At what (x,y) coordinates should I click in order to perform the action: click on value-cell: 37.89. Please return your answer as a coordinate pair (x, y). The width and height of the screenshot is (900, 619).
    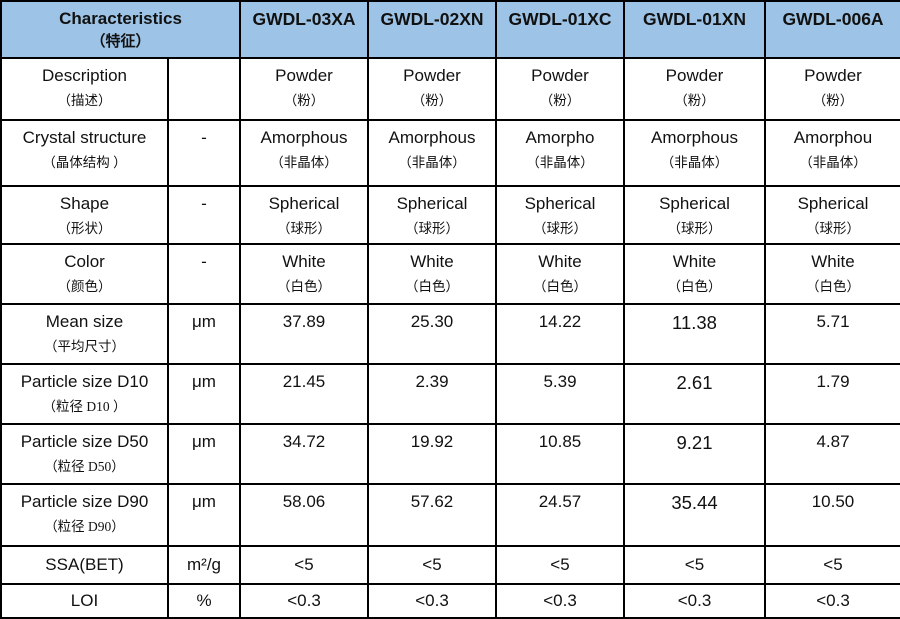
    Looking at the image, I should click on (304, 334).